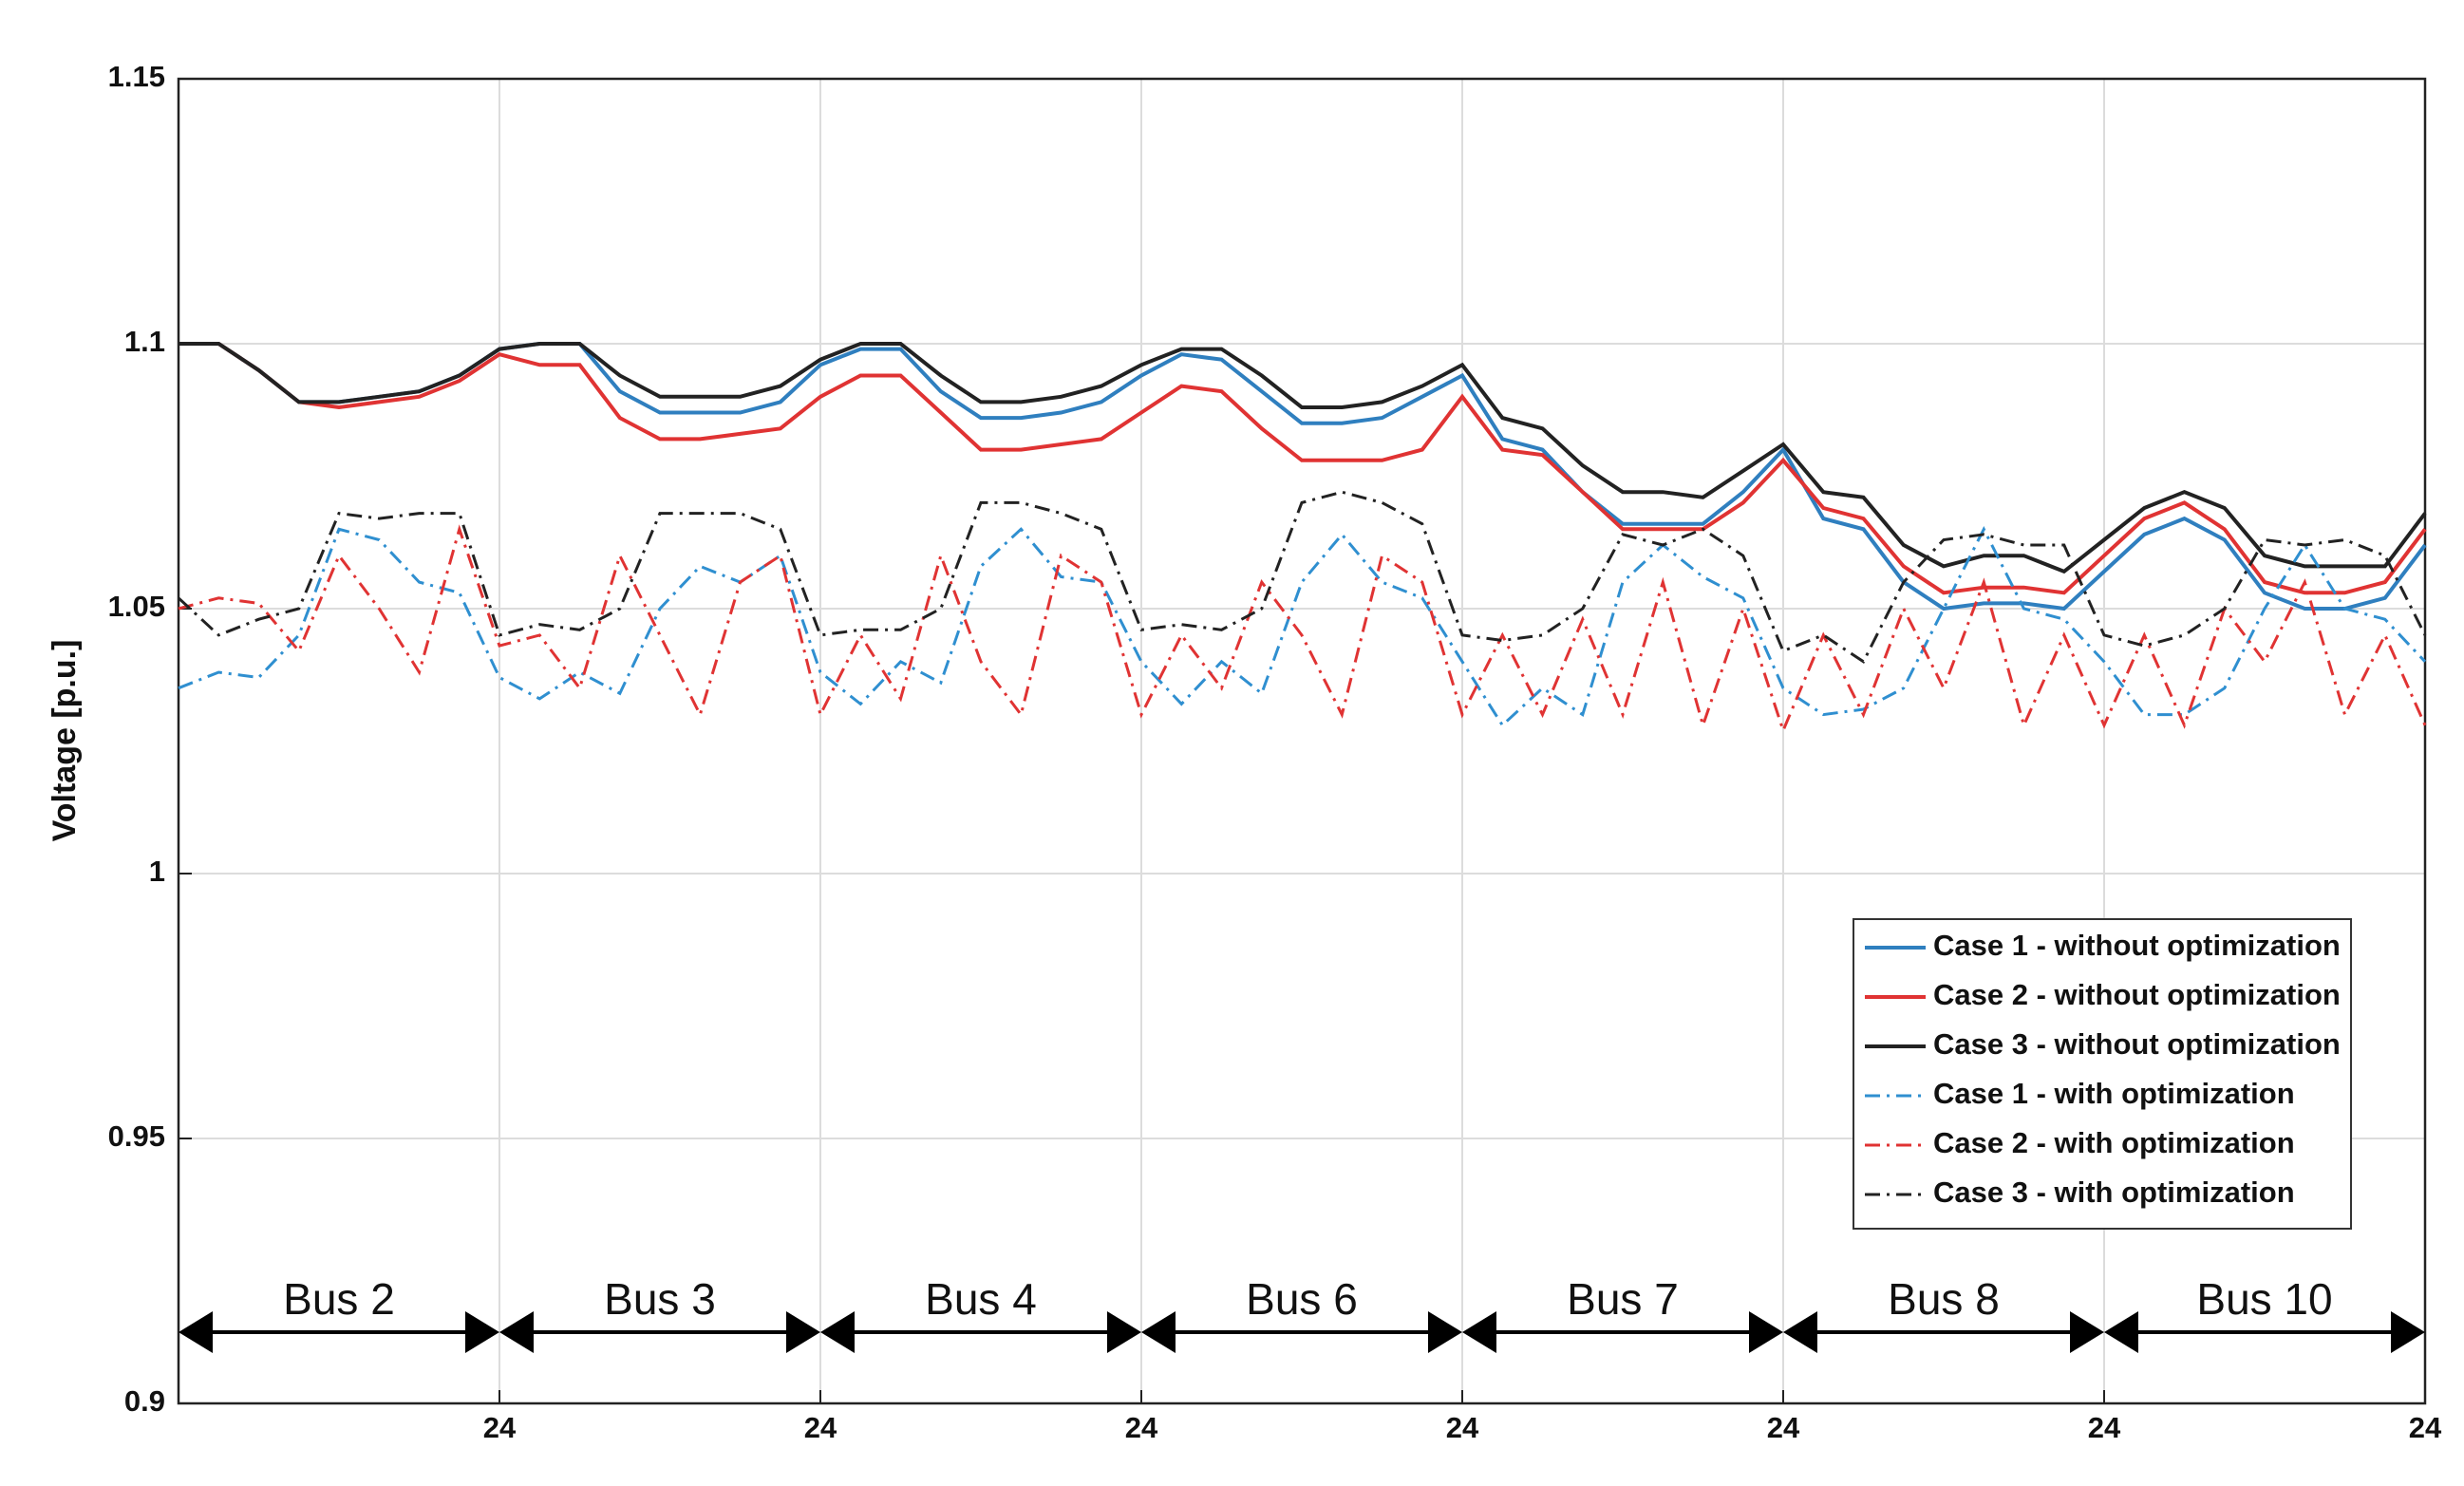 The height and width of the screenshot is (1486, 2464). I want to click on y-tick-label: 0.9, so click(144, 1401).